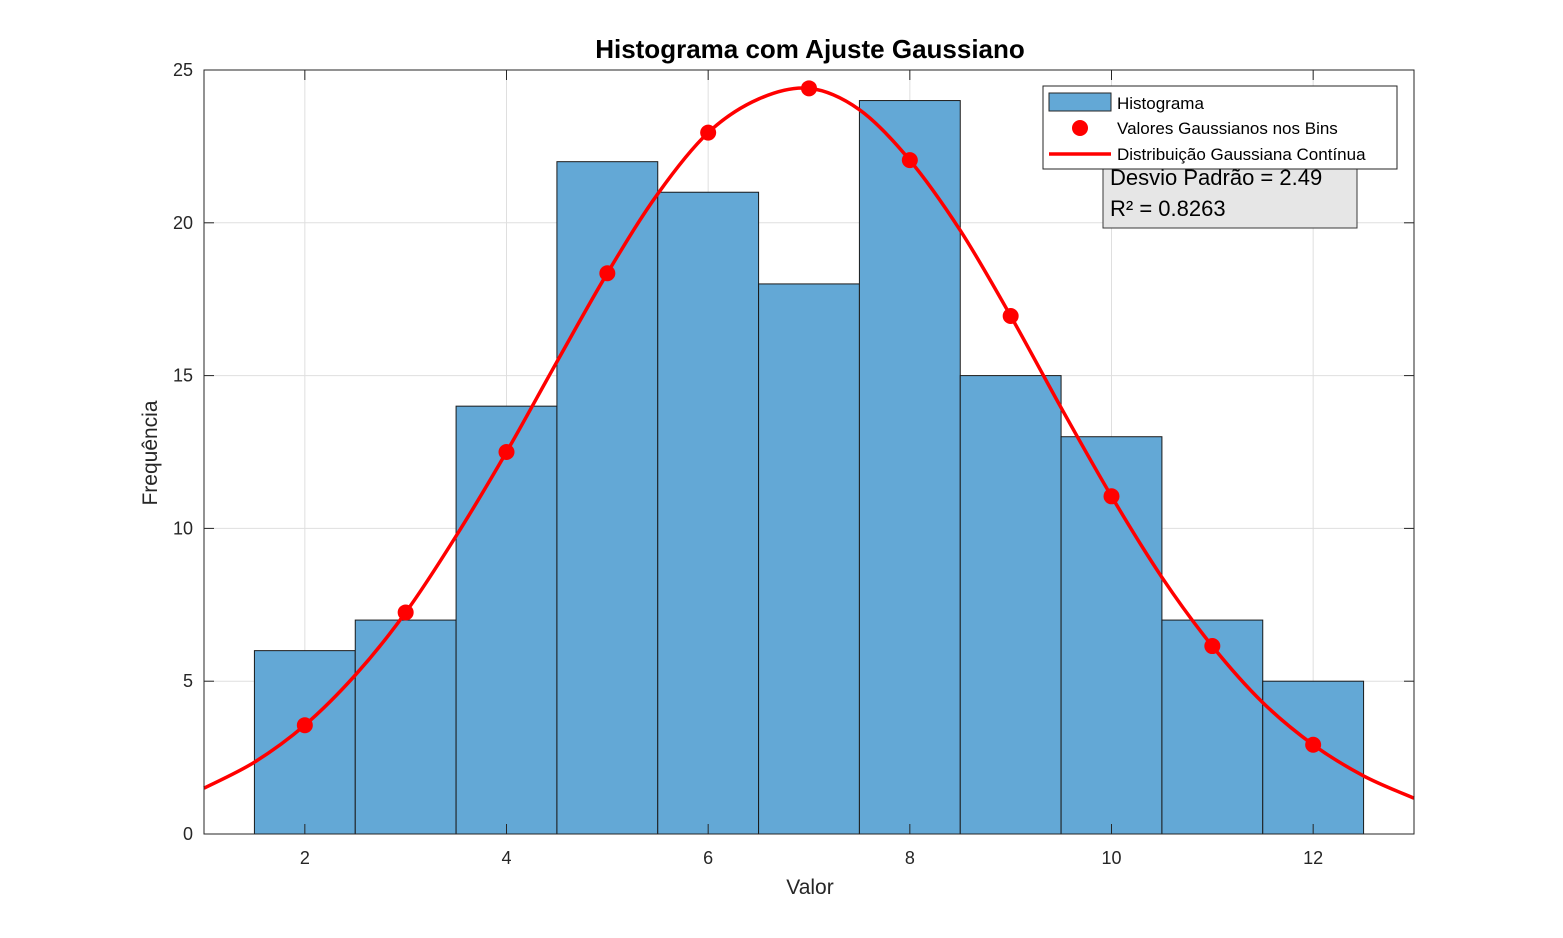 The height and width of the screenshot is (938, 1563). Describe the element at coordinates (183, 528) in the screenshot. I see `y-tick-label: 10` at that location.